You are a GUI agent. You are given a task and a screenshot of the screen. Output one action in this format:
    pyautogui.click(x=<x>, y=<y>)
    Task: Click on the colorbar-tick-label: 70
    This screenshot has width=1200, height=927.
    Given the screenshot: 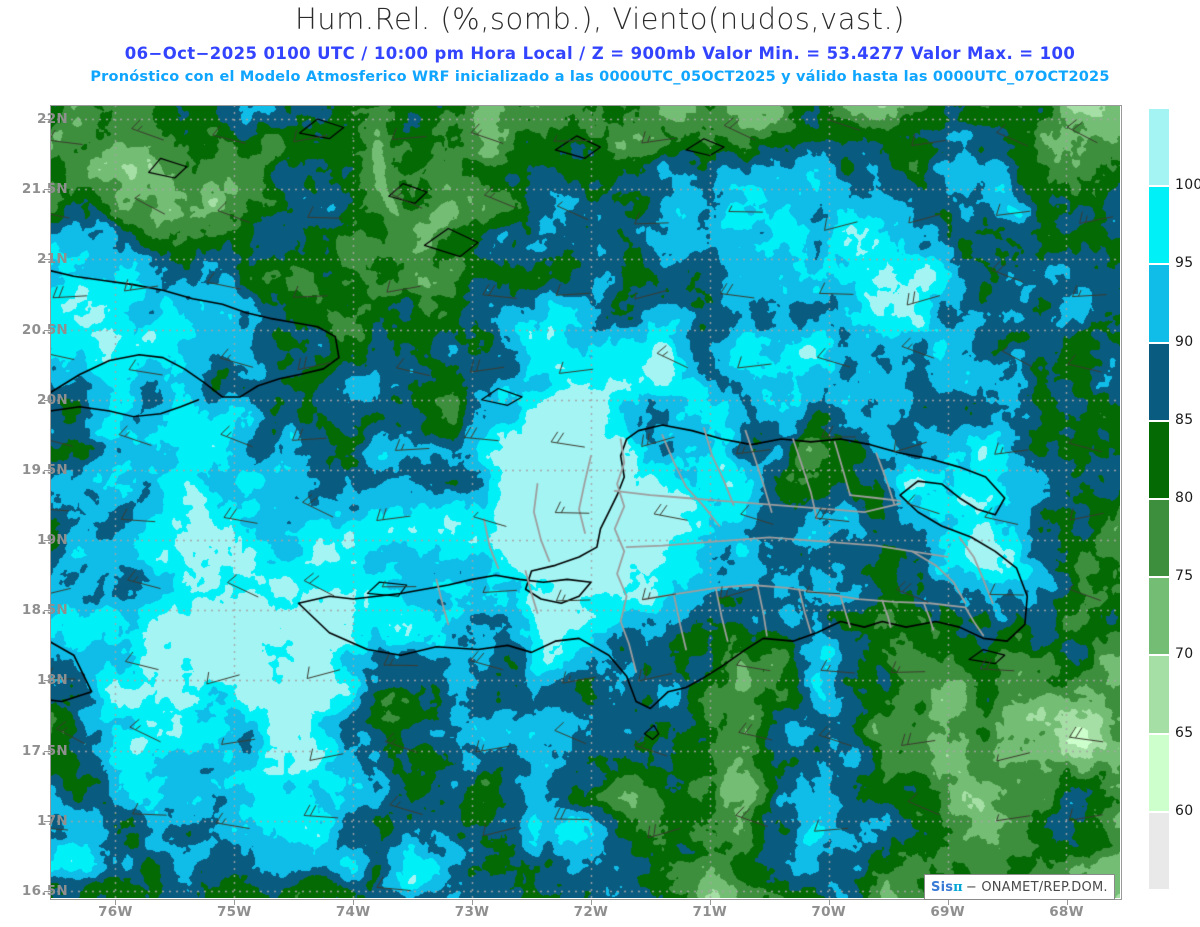 What is the action you would take?
    pyautogui.click(x=1184, y=654)
    